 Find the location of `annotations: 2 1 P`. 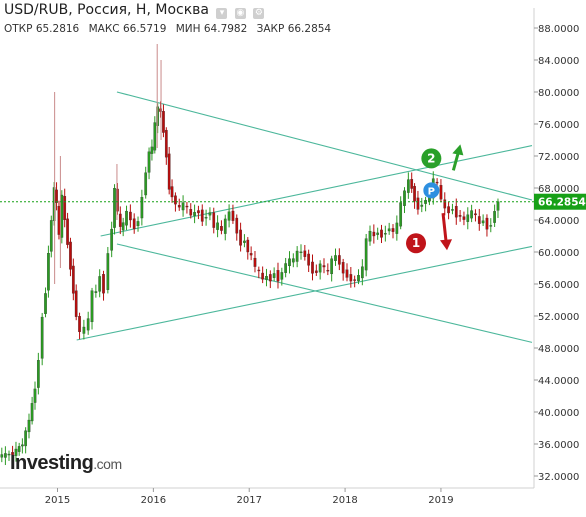

annotations: 2 1 P is located at coordinates (435, 199).